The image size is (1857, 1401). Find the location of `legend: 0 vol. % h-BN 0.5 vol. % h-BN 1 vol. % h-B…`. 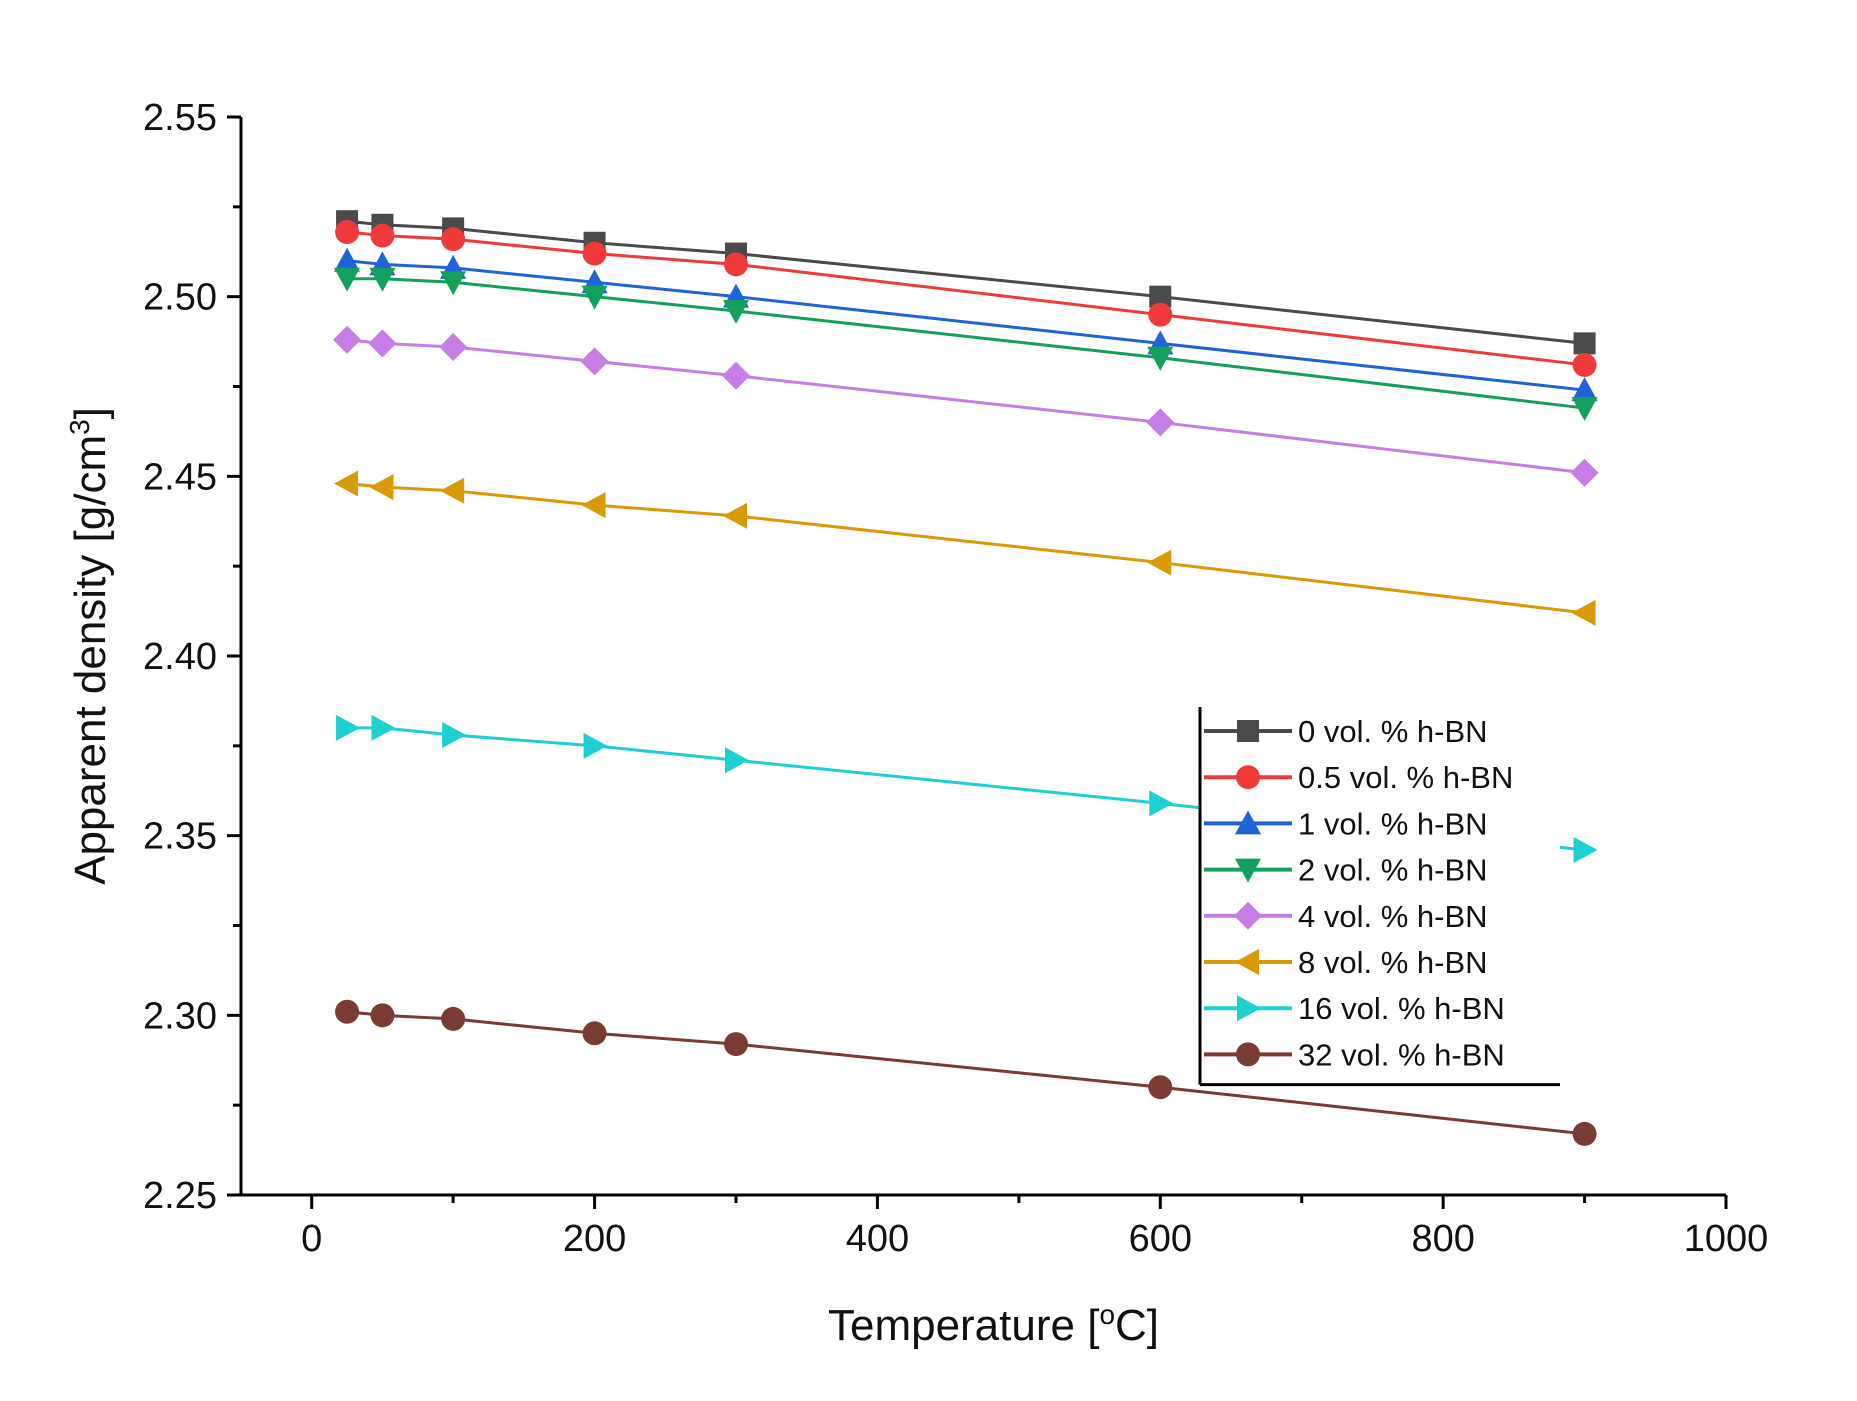

legend: 0 vol. % h-BN 0.5 vol. % h-BN 1 vol. % h-B… is located at coordinates (1379, 897).